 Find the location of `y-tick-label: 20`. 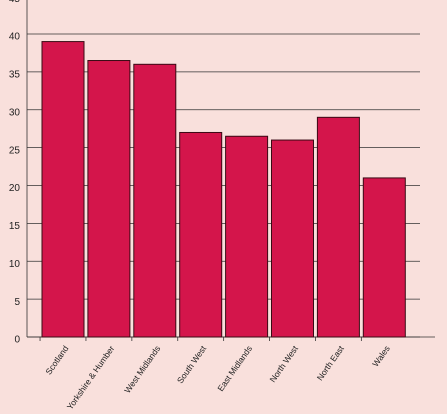

y-tick-label: 20 is located at coordinates (15, 188).